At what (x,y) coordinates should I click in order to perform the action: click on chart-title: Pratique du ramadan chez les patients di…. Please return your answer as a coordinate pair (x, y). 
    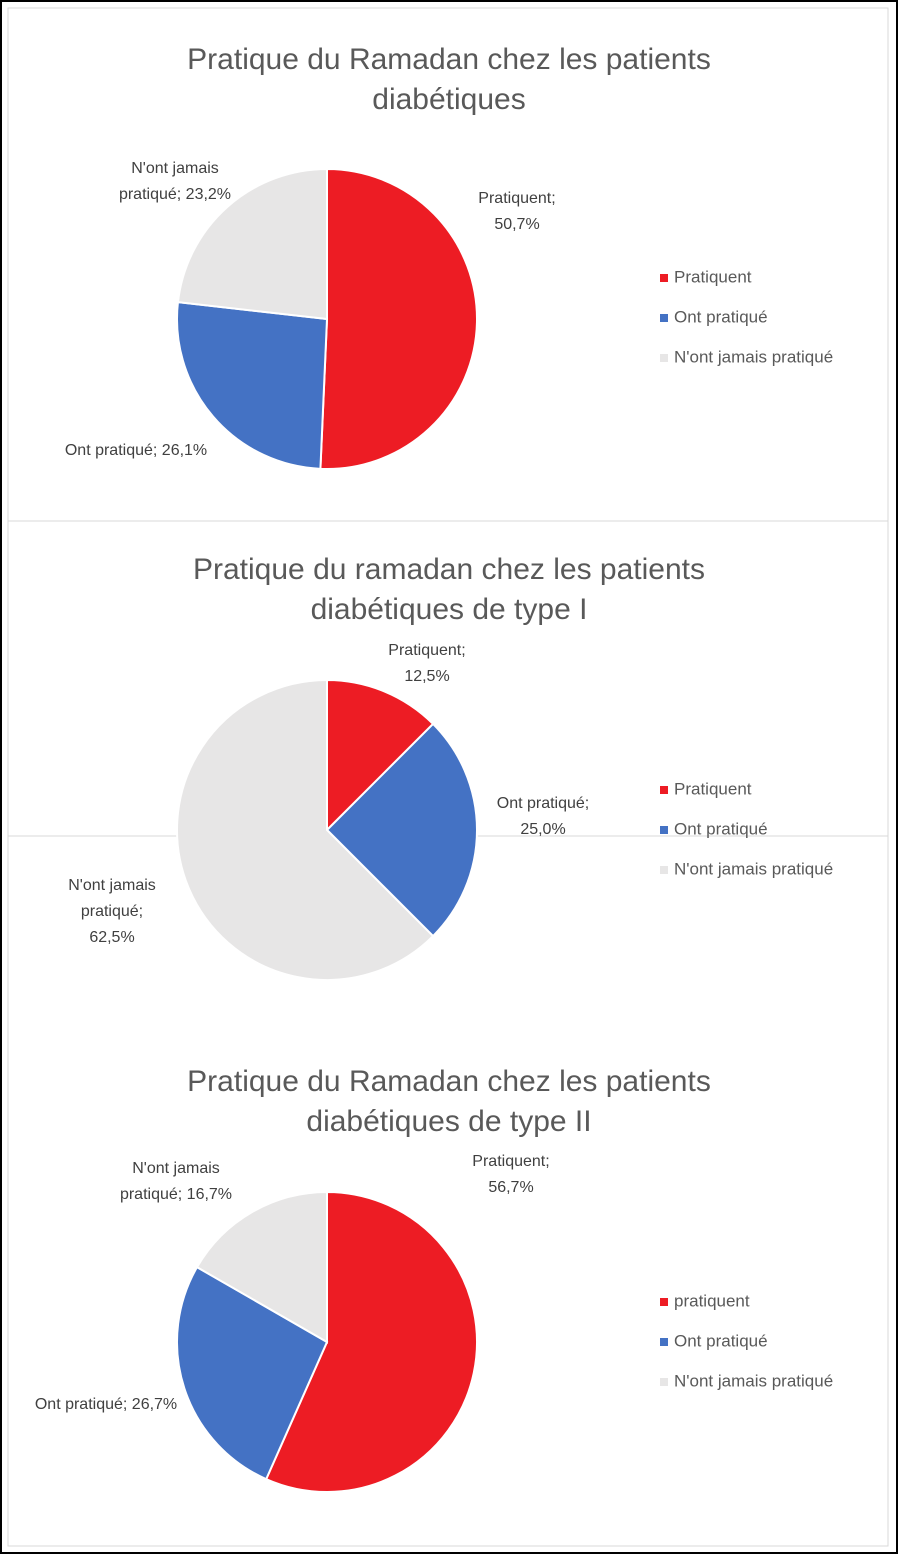
    Looking at the image, I should click on (449, 589).